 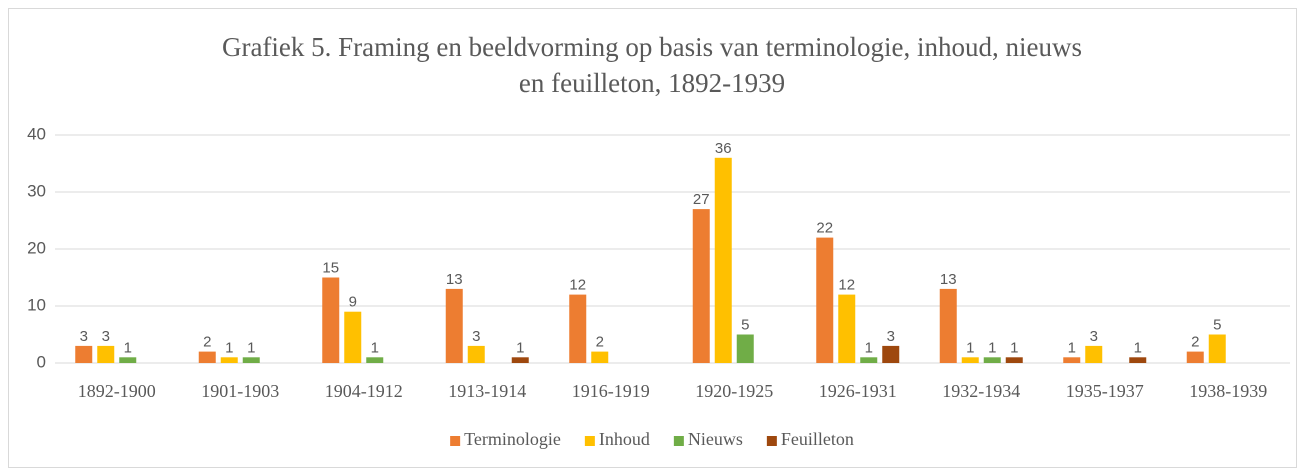 I want to click on legend-label: Feuilleton, so click(x=817, y=439).